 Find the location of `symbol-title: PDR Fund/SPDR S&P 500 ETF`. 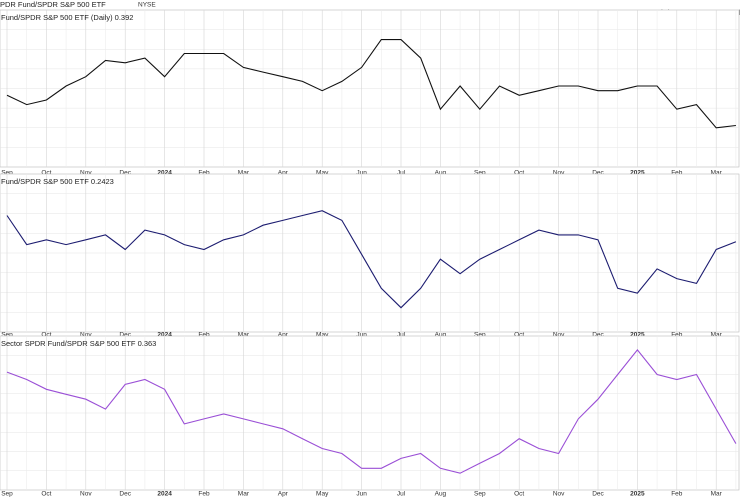

symbol-title: PDR Fund/SPDR S&P 500 ETF is located at coordinates (53, 4).